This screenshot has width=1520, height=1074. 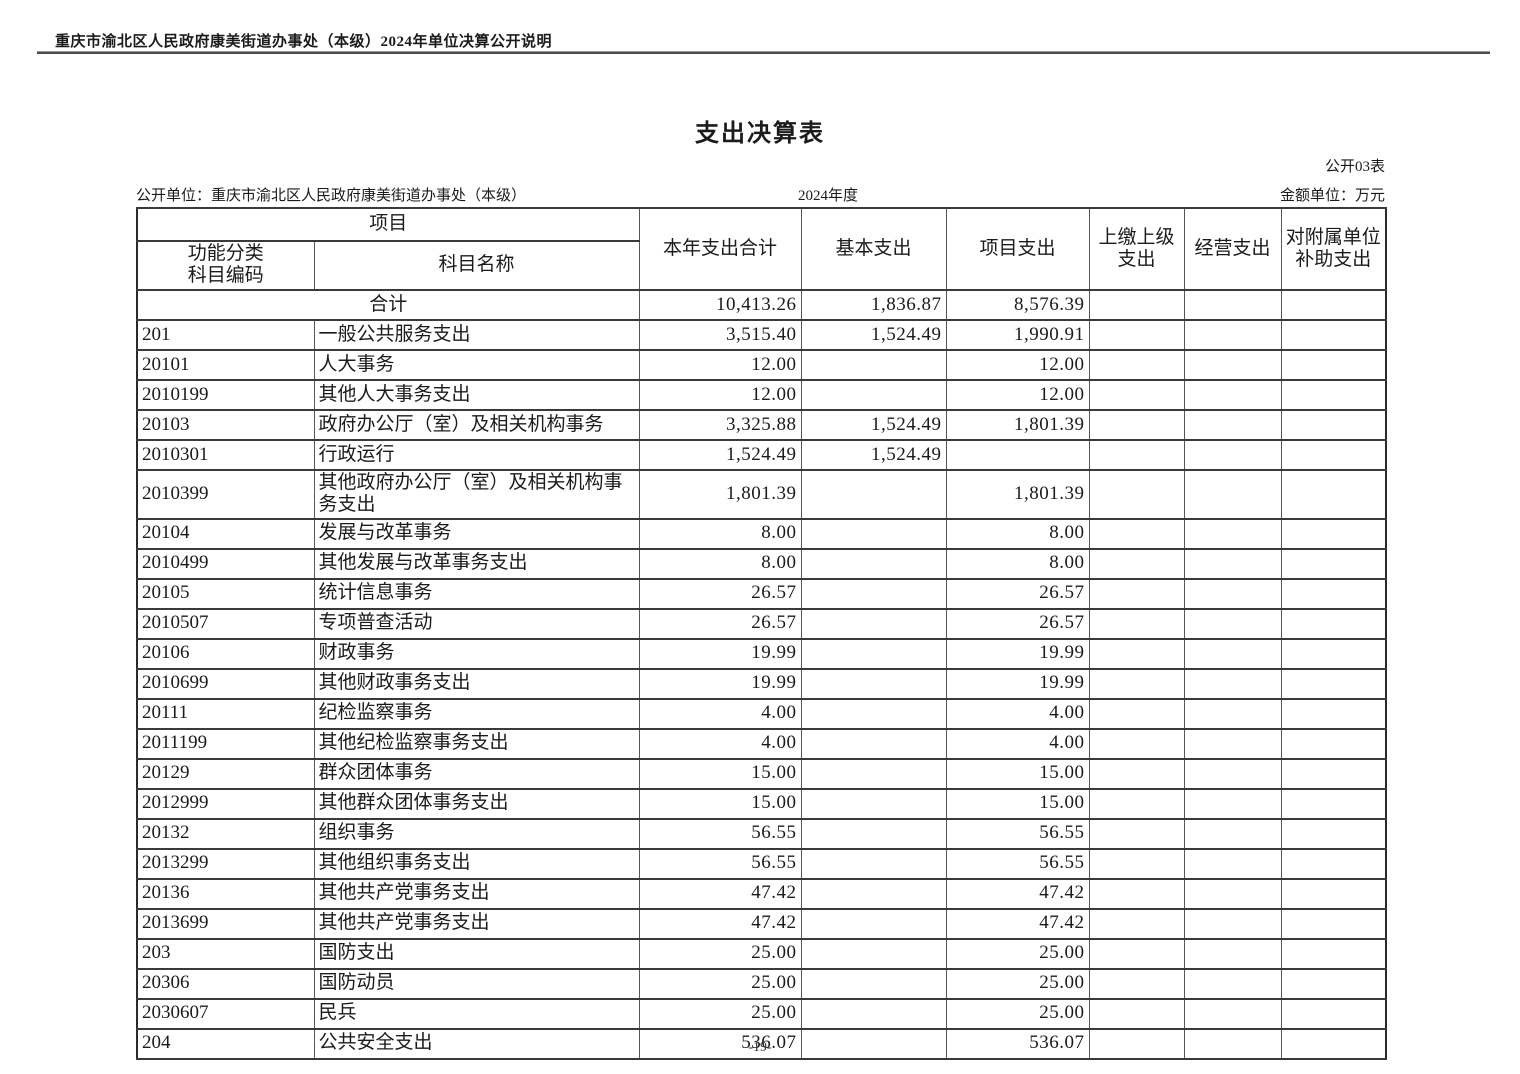 I want to click on row-year-total-cell: 3,515.40, so click(x=720, y=334).